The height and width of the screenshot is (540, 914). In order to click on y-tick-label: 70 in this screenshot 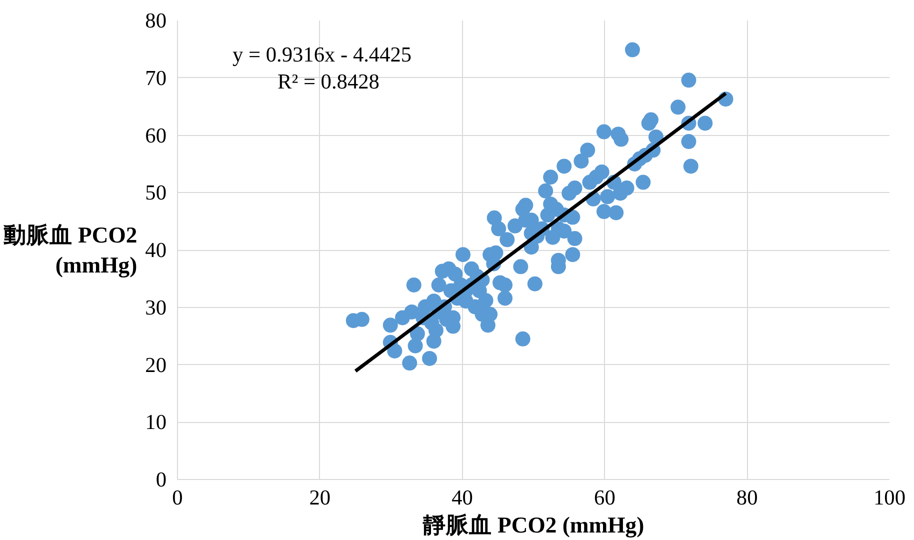, I will do `click(155, 78)`.